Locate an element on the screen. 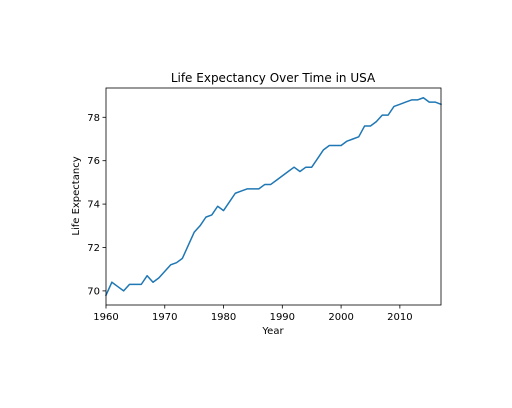 This screenshot has height=408, width=512. x-tick-label: 1970 is located at coordinates (164, 317).